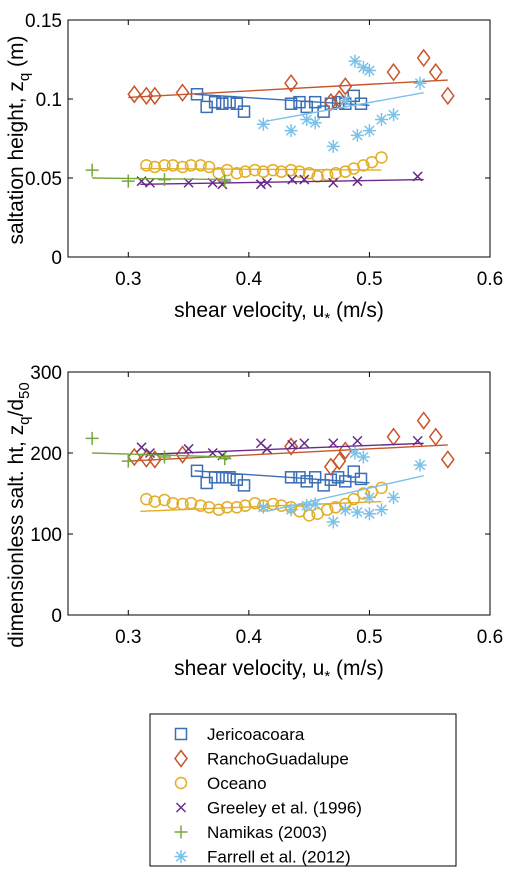 This screenshot has height=875, width=514. Describe the element at coordinates (249, 279) in the screenshot. I see `x-tick-label: 0.4` at that location.